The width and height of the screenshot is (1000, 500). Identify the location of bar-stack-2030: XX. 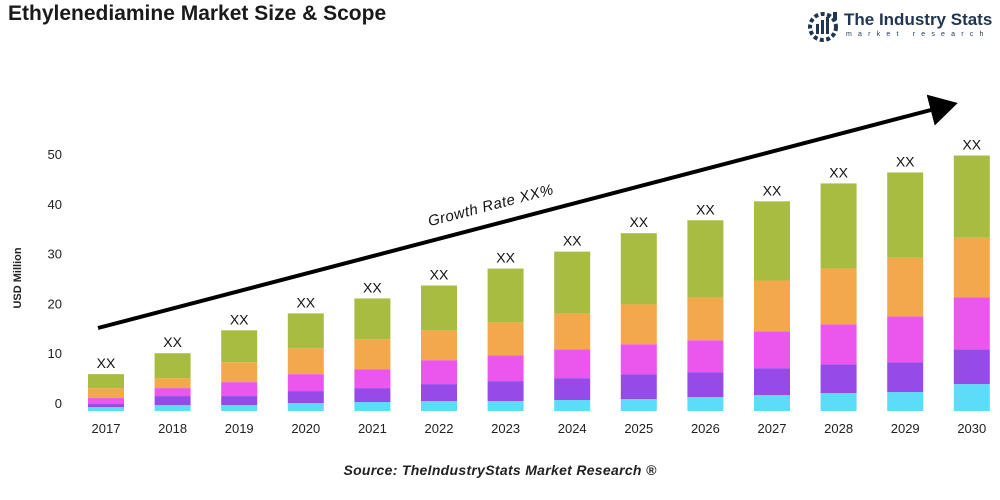
(971, 274).